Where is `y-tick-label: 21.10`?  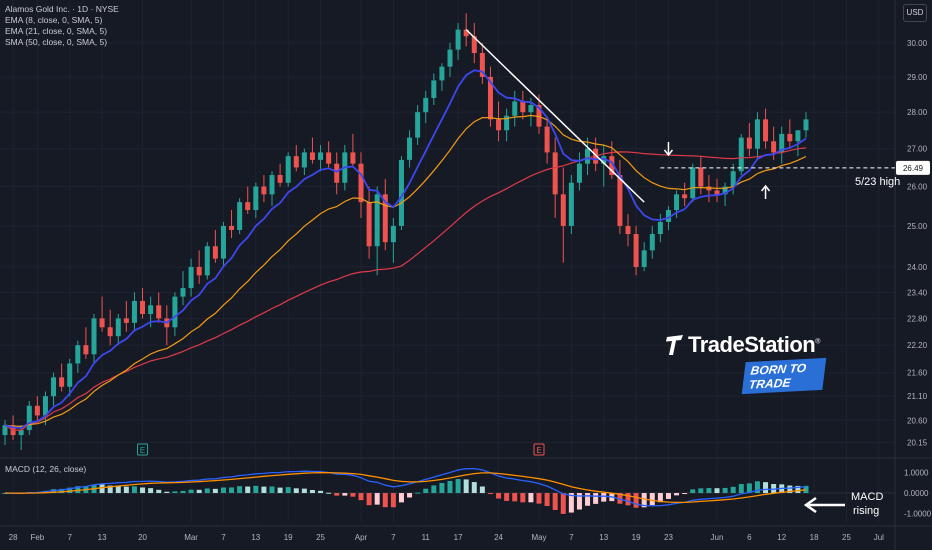
y-tick-label: 21.10 is located at coordinates (917, 396).